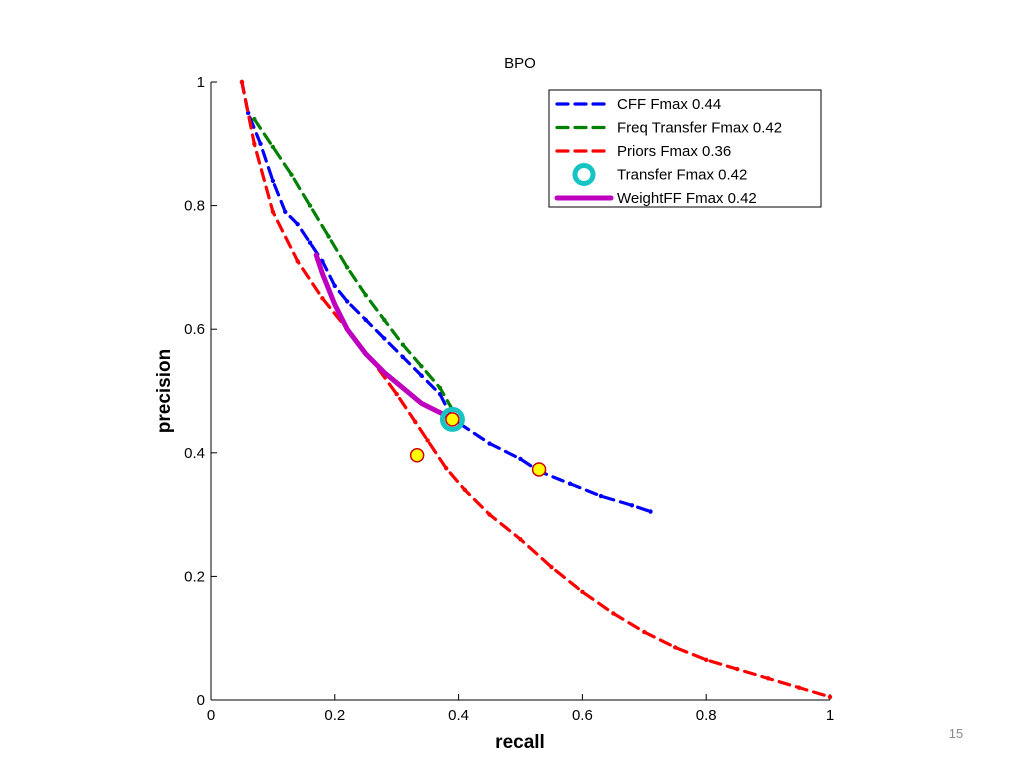 The height and width of the screenshot is (768, 1024). What do you see at coordinates (520, 63) in the screenshot?
I see `chart-title: BPO` at bounding box center [520, 63].